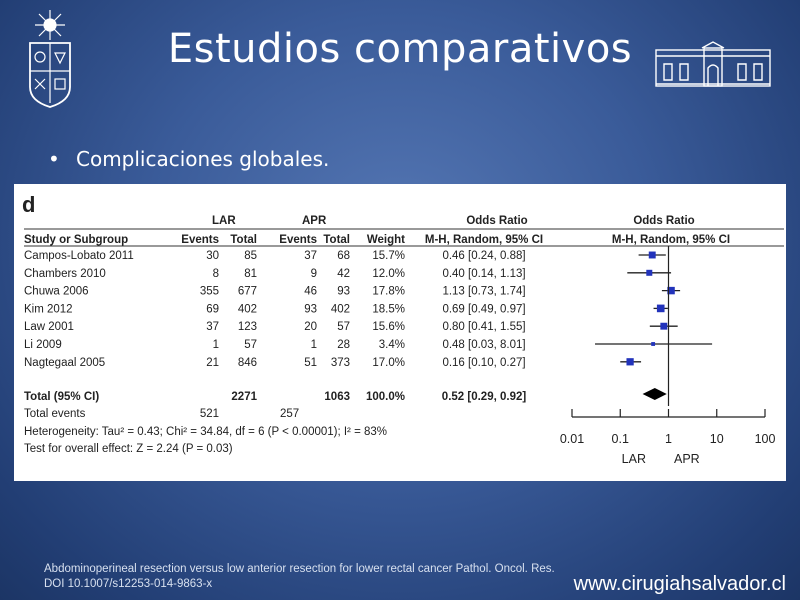 Image resolution: width=800 pixels, height=600 pixels. What do you see at coordinates (717, 439) in the screenshot?
I see `x-tick-label: 10` at bounding box center [717, 439].